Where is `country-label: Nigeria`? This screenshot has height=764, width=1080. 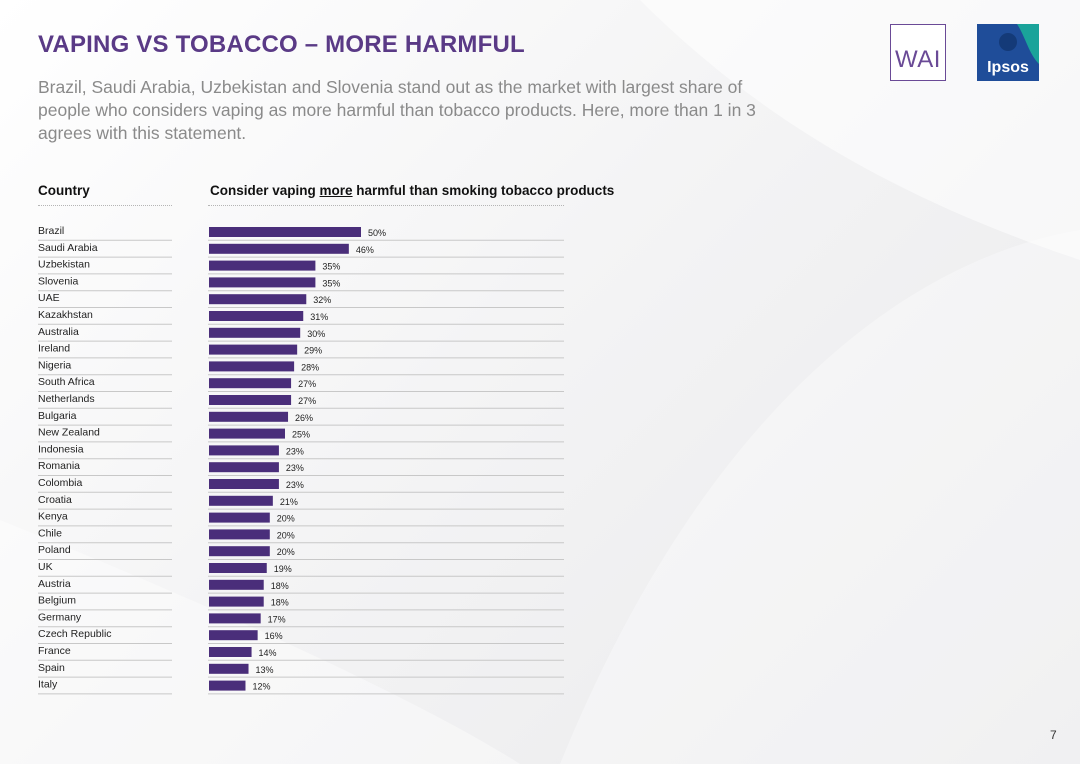 country-label: Nigeria is located at coordinates (54, 365).